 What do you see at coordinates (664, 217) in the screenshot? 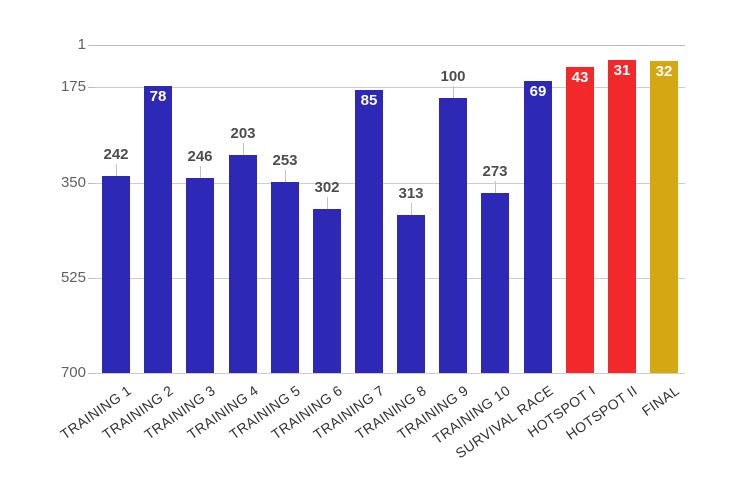
I see `bar-final` at bounding box center [664, 217].